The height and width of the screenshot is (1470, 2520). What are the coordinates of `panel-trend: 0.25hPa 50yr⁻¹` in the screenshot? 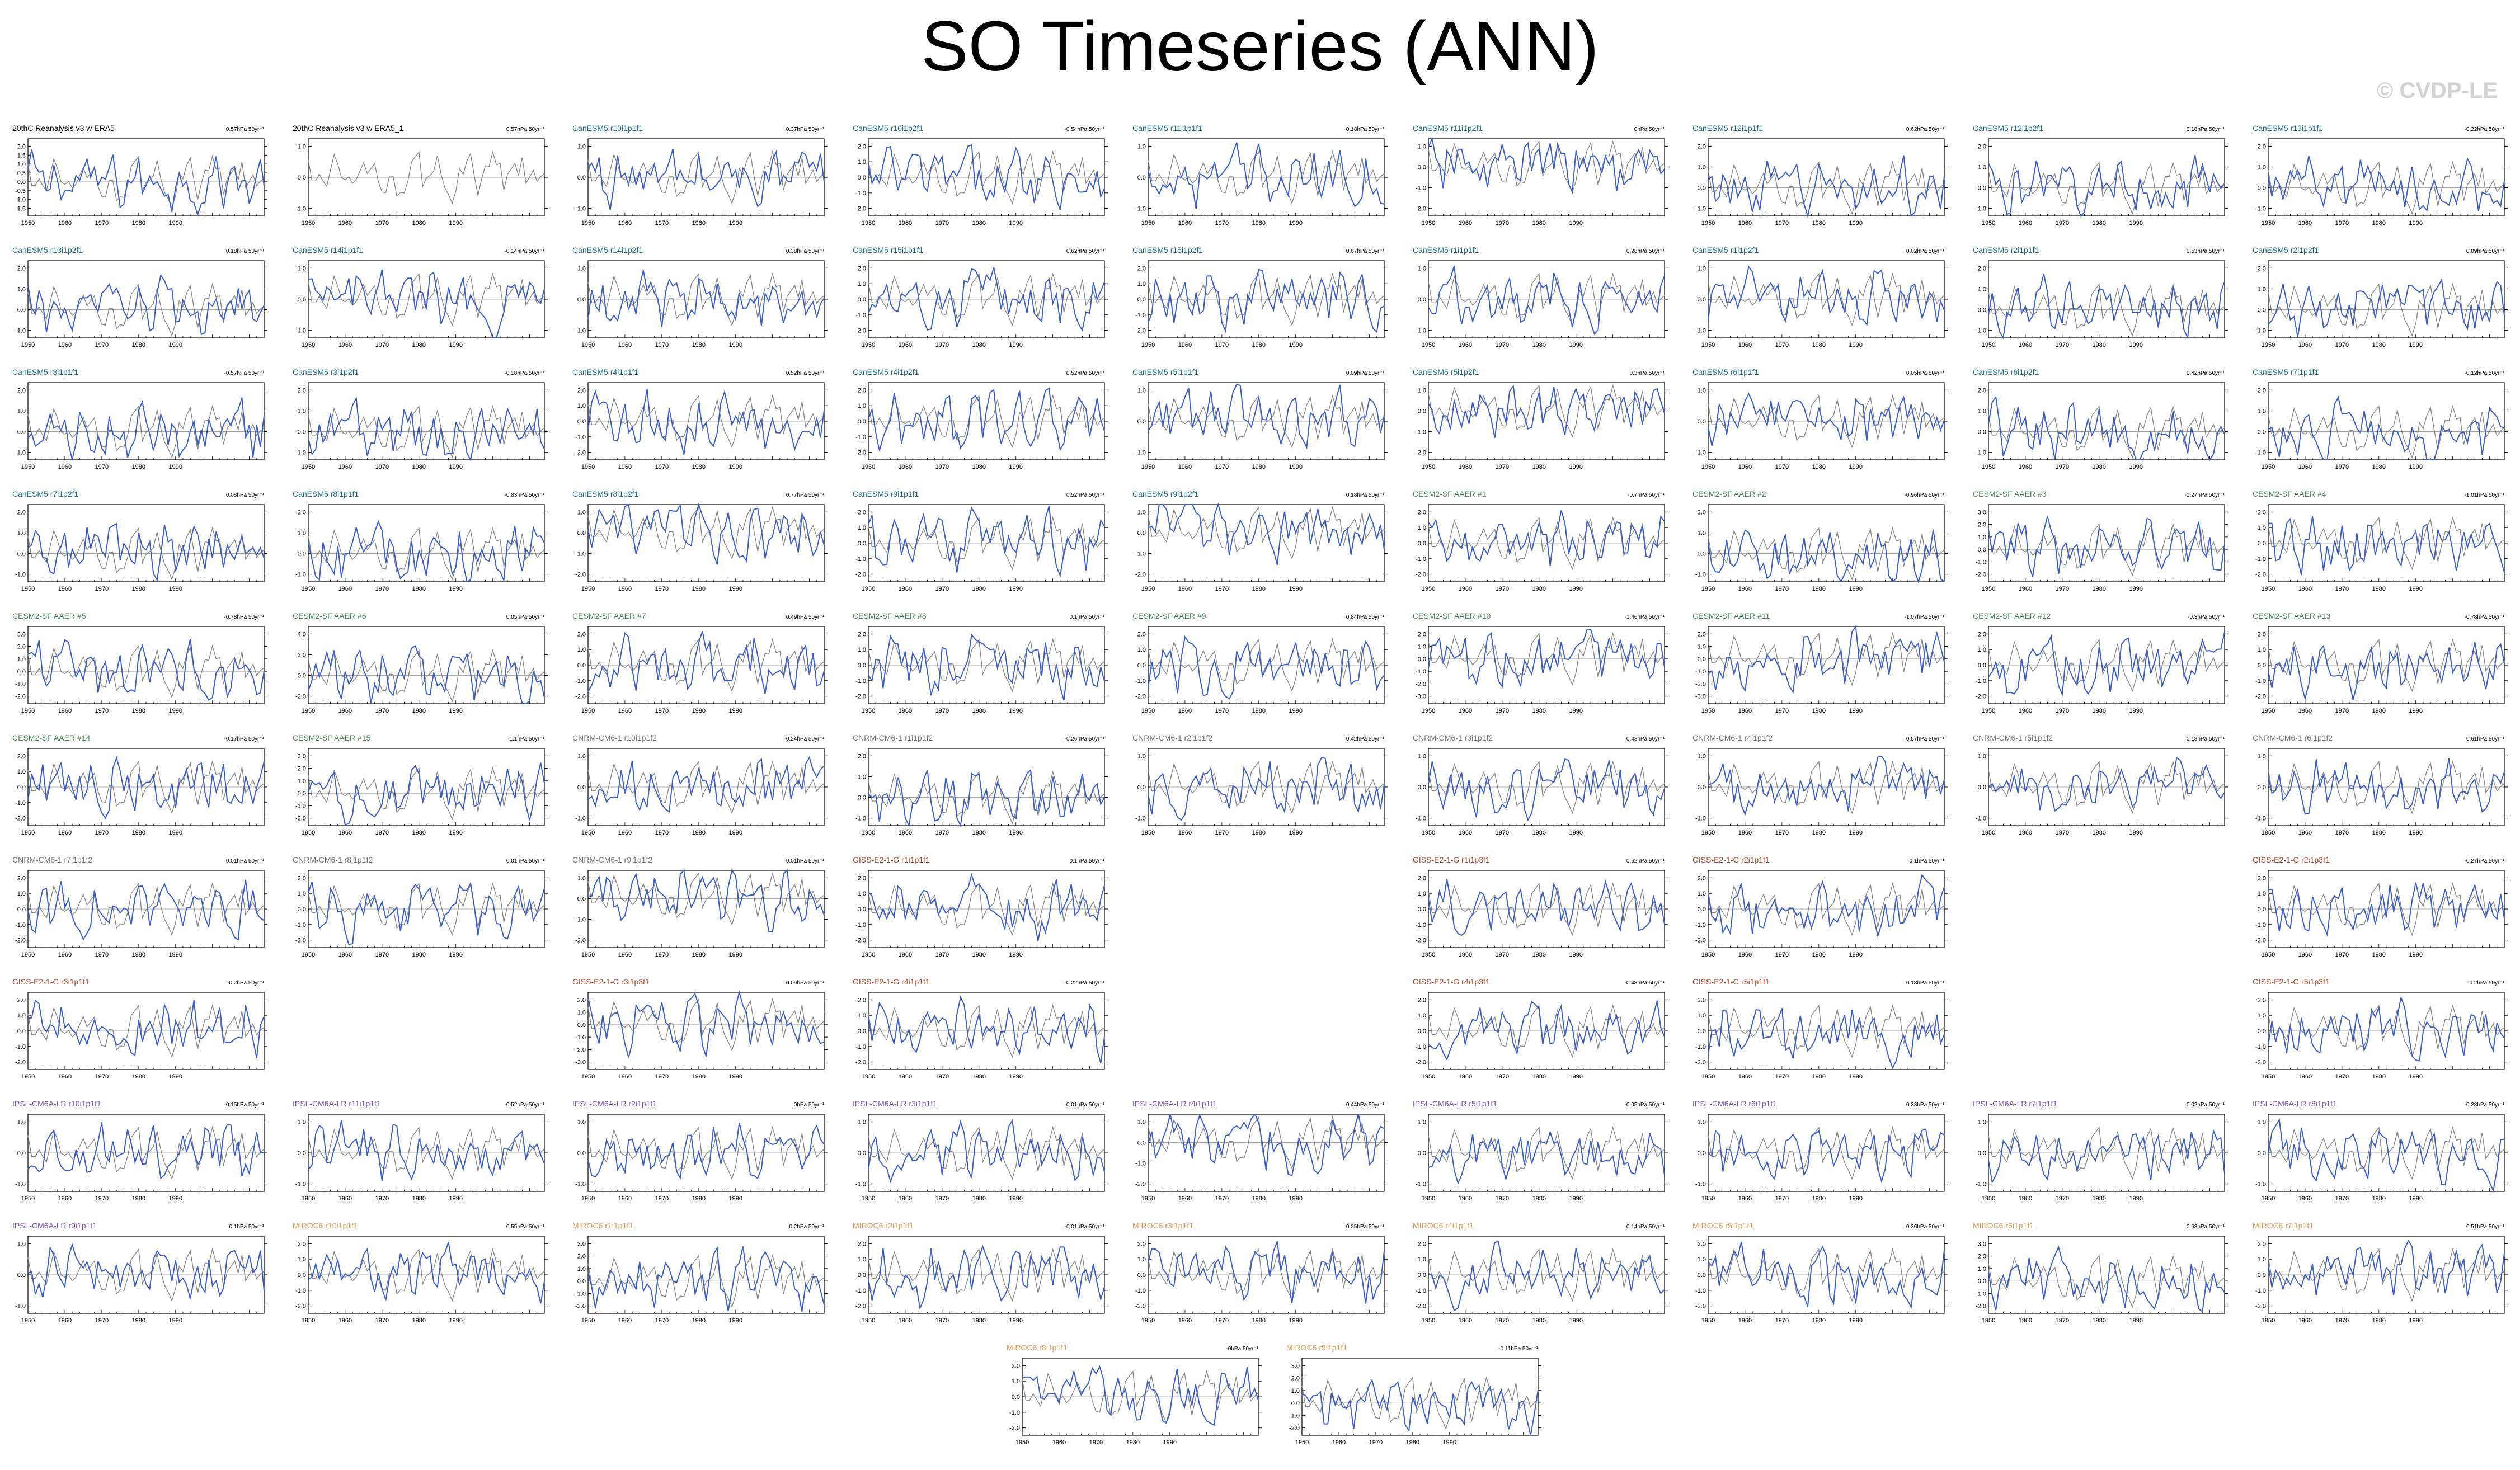 It's located at (1365, 1227).